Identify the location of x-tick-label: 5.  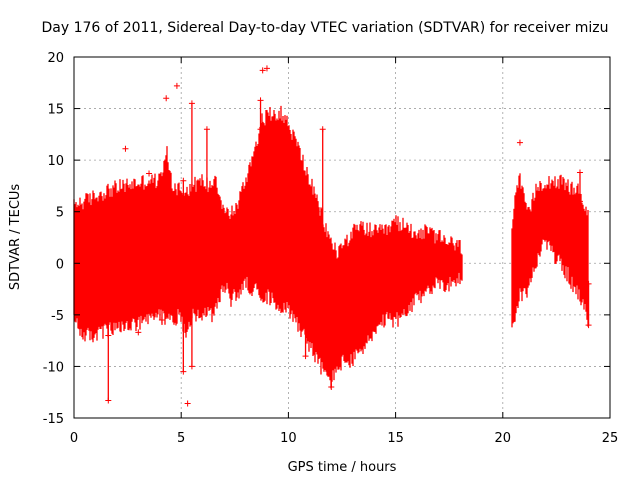
(181, 438).